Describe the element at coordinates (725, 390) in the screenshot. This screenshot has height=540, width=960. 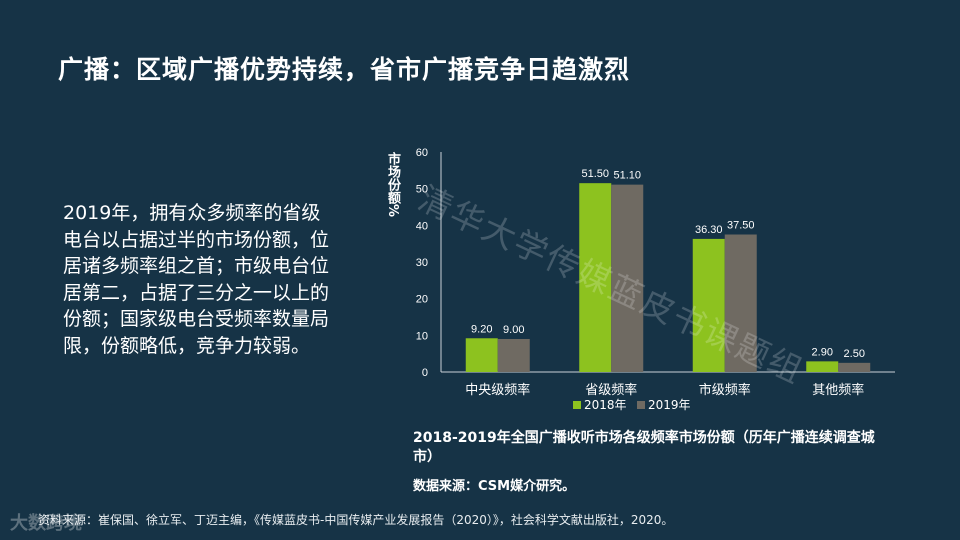
I see `x-tick-label: 市级频率` at that location.